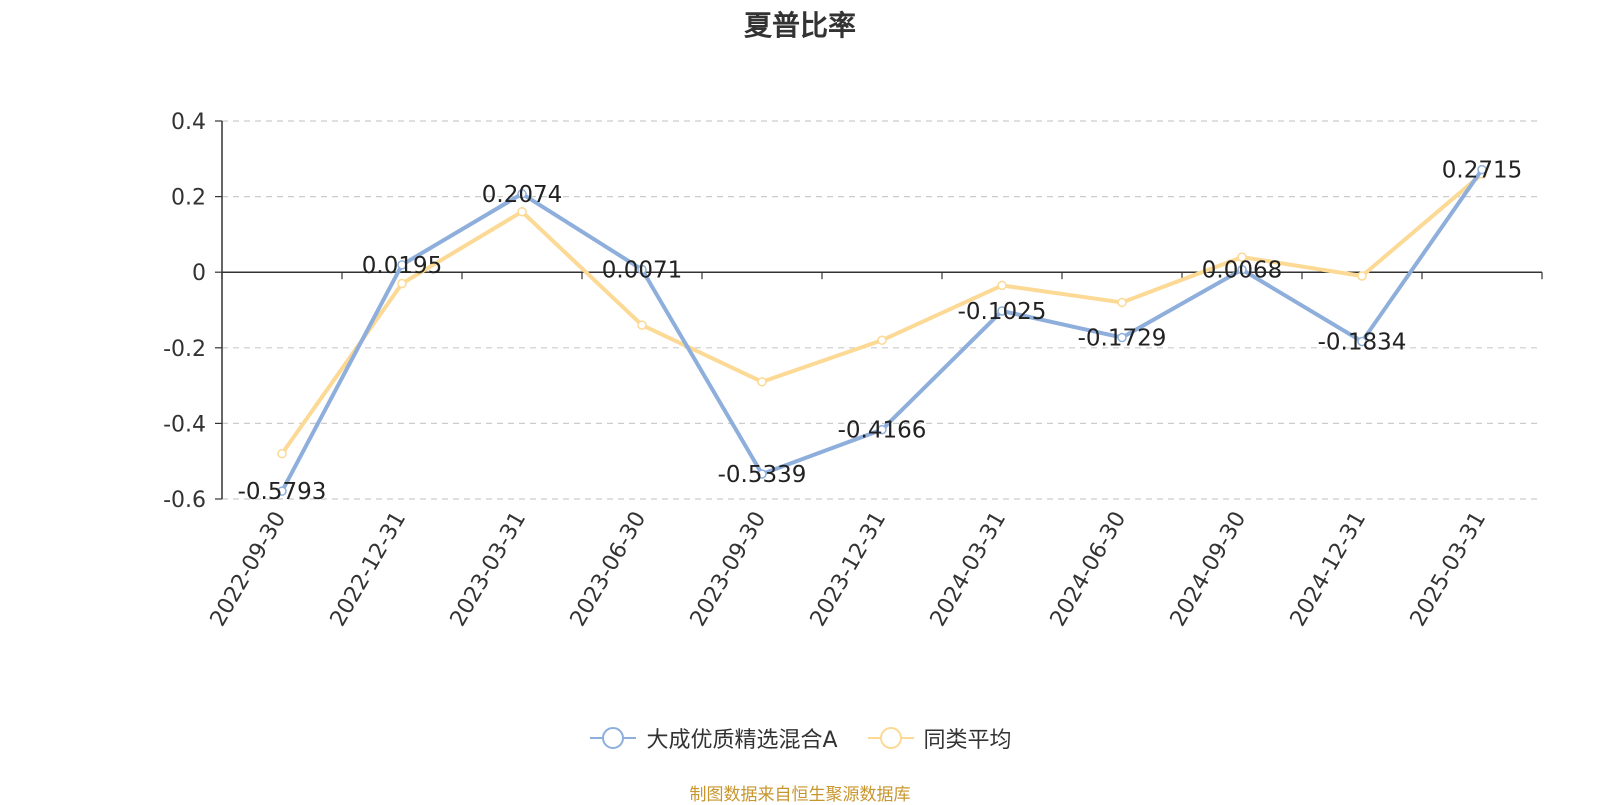 The height and width of the screenshot is (805, 1600). I want to click on data-label: -0.1729, so click(1122, 339).